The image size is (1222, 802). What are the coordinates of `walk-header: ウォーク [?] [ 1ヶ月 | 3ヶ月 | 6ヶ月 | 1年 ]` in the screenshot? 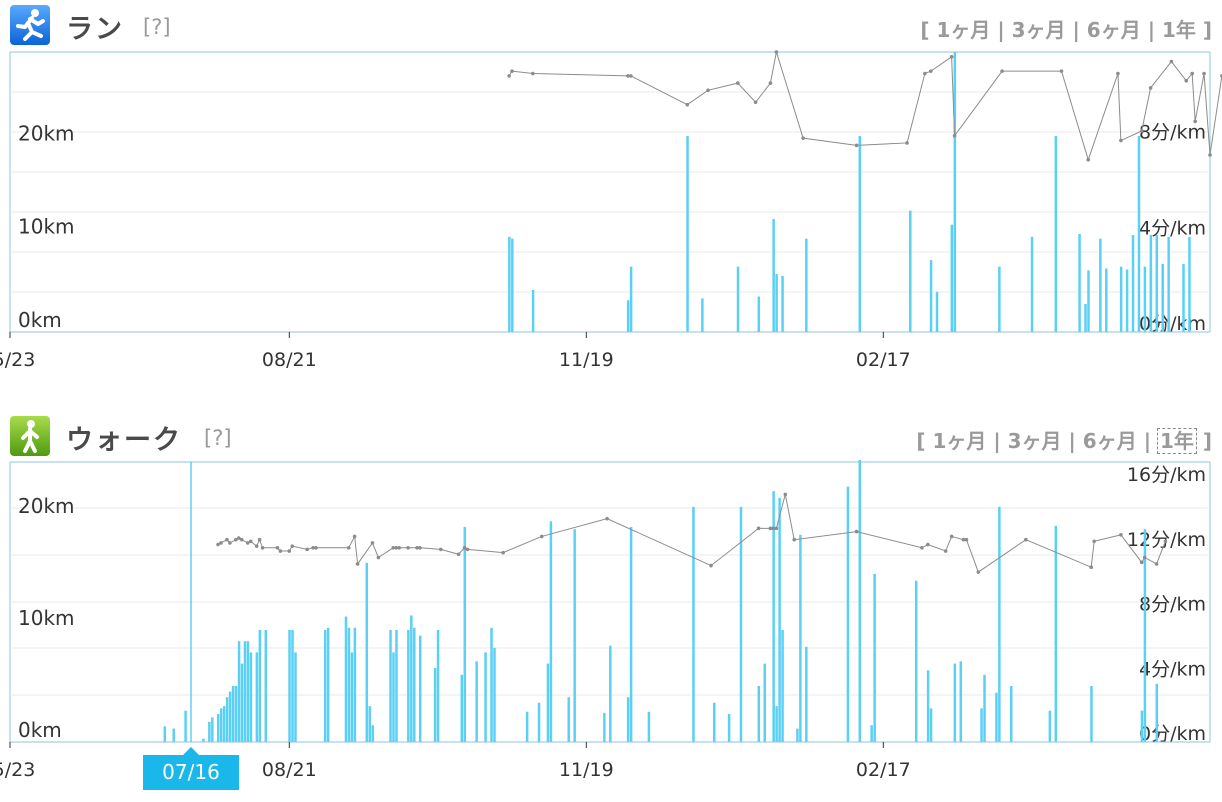 It's located at (611, 433).